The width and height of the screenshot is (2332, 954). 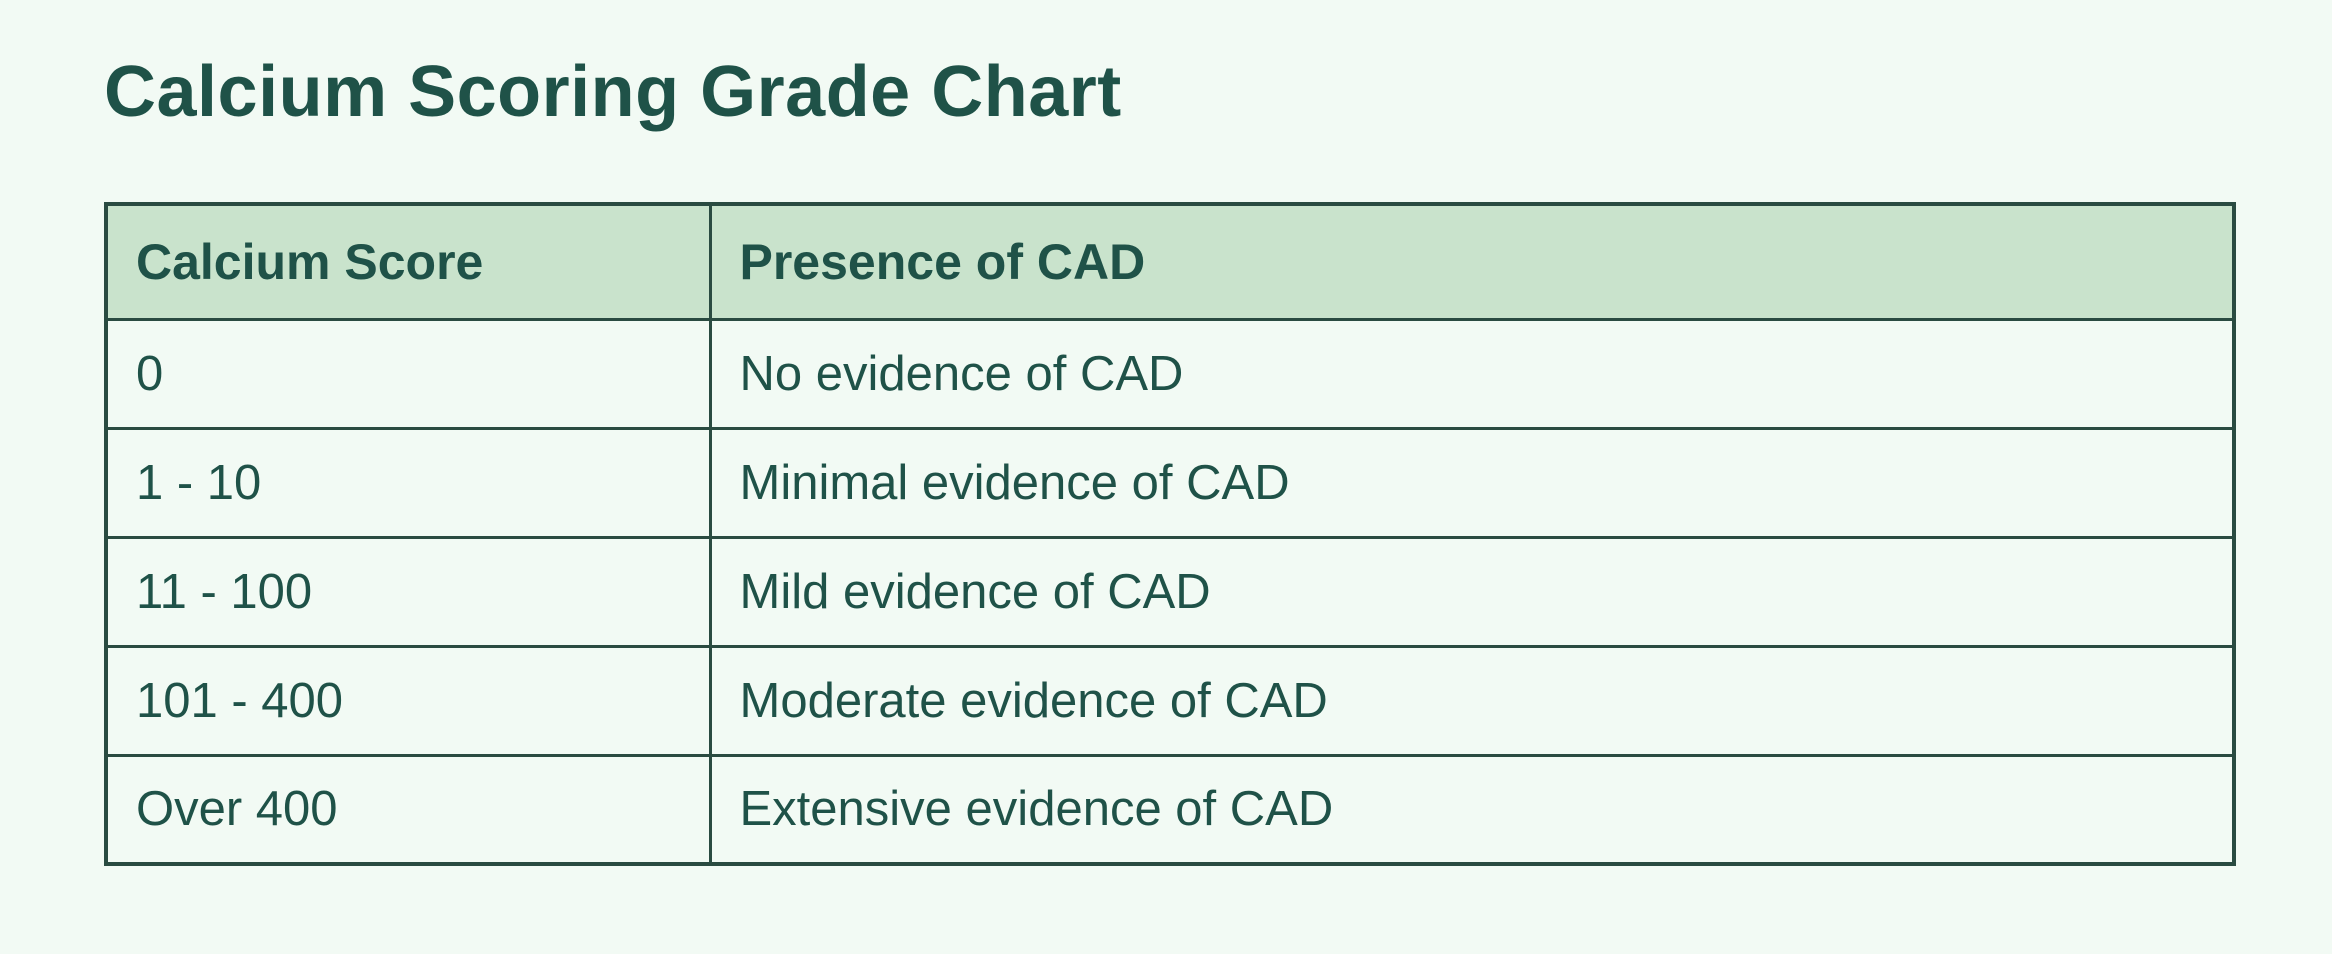 I want to click on cell-presence-of-cad: Extensive evidence of CAD, so click(x=1472, y=809).